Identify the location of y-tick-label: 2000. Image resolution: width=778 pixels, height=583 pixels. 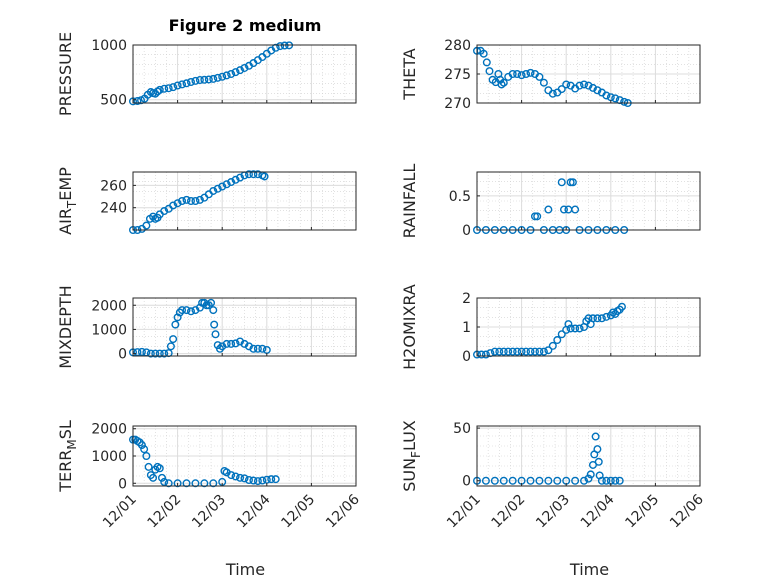
(109, 306).